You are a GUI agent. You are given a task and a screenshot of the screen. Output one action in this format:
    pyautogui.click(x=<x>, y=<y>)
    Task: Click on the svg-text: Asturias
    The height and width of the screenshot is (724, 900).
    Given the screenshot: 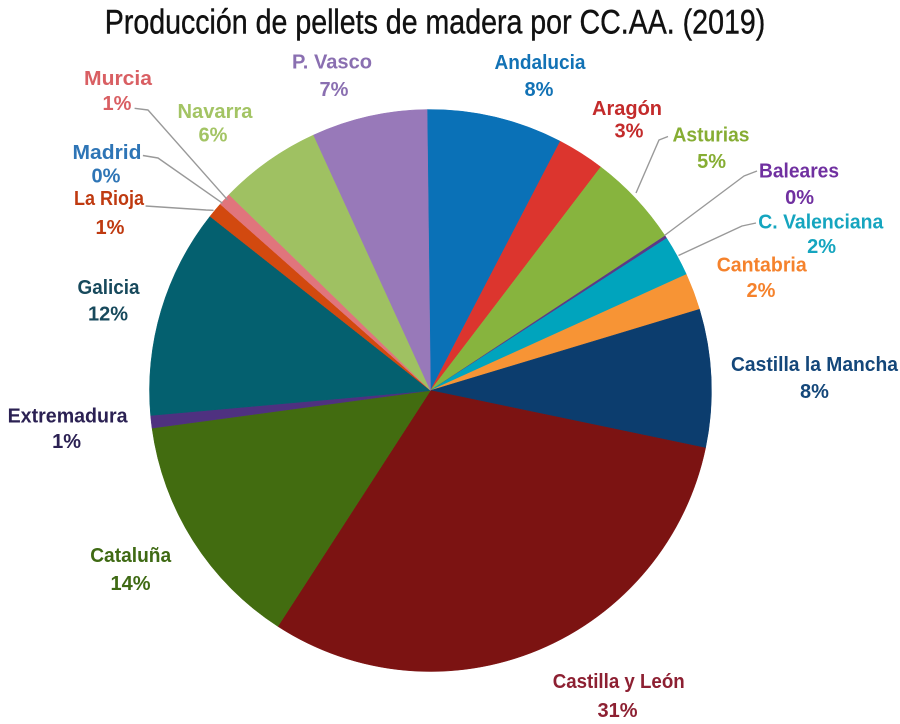 What is the action you would take?
    pyautogui.click(x=711, y=136)
    